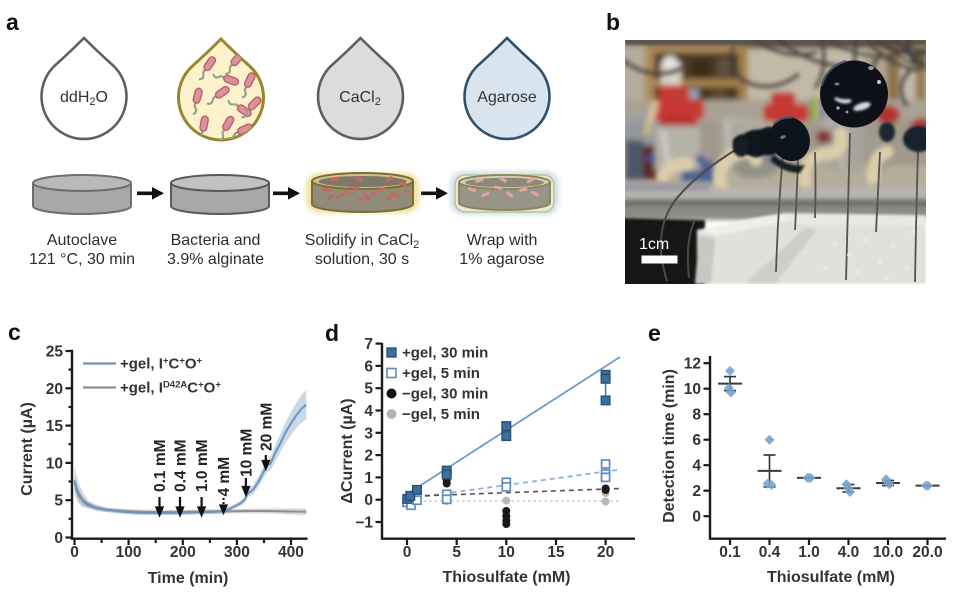 The width and height of the screenshot is (956, 602). I want to click on svg-text: +gel, 30 min, so click(445, 353).